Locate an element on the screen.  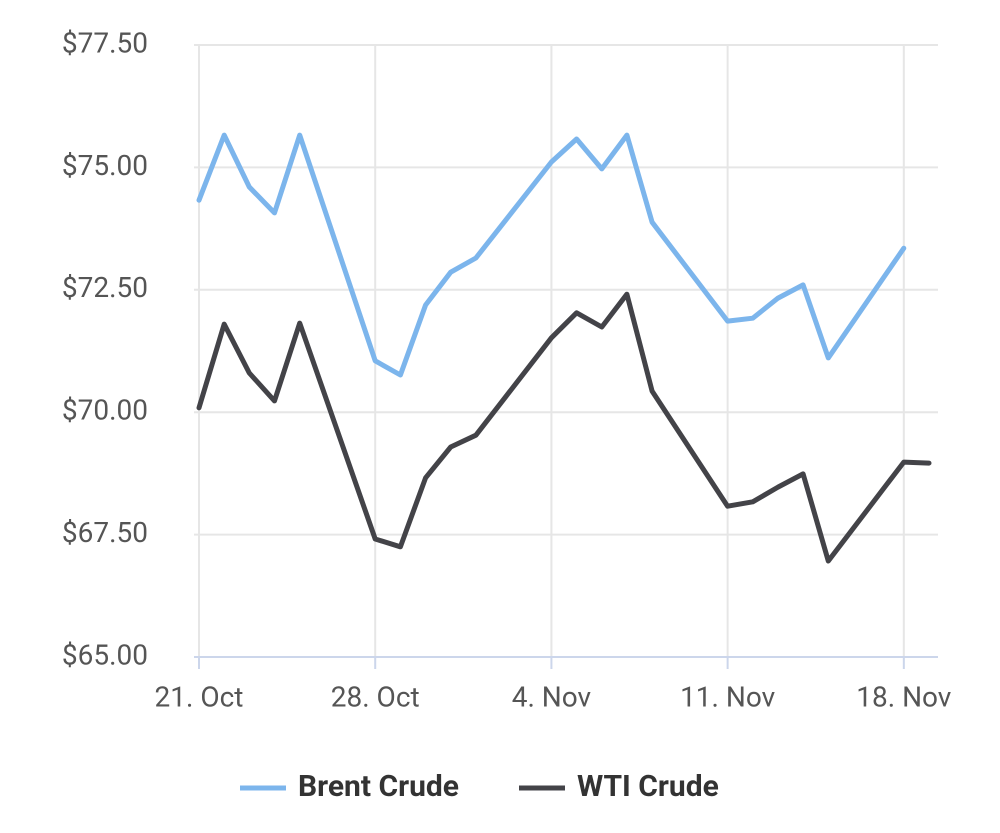
y-tick-label: $65.00 is located at coordinates (105, 654).